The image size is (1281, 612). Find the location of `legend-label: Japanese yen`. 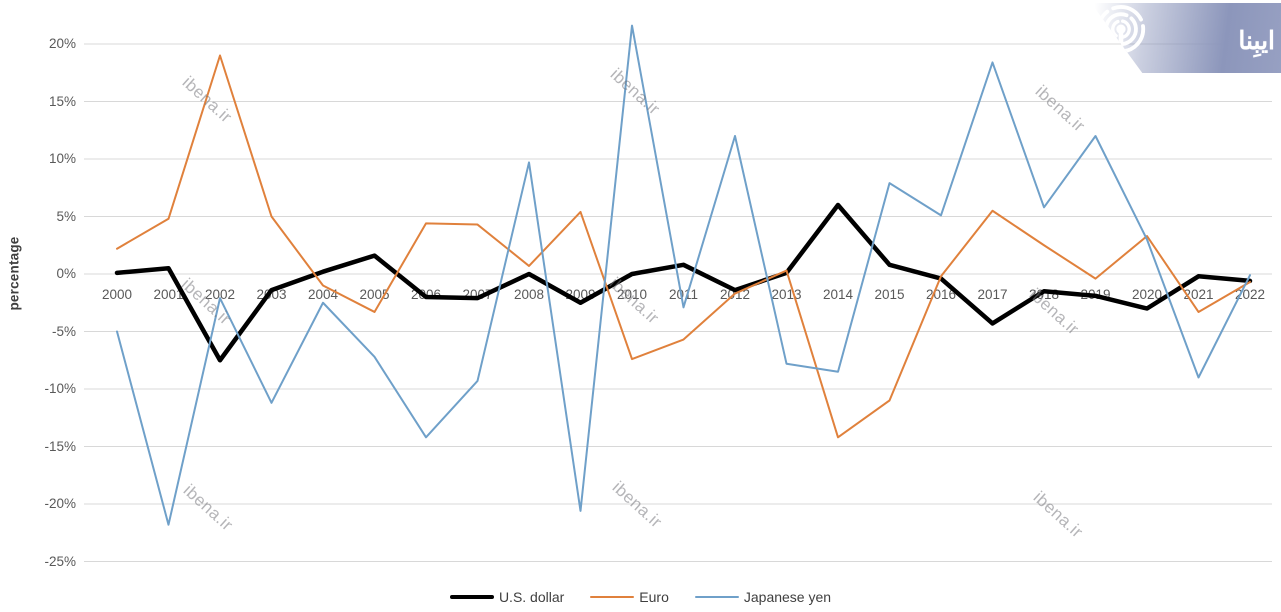

legend-label: Japanese yen is located at coordinates (787, 597).